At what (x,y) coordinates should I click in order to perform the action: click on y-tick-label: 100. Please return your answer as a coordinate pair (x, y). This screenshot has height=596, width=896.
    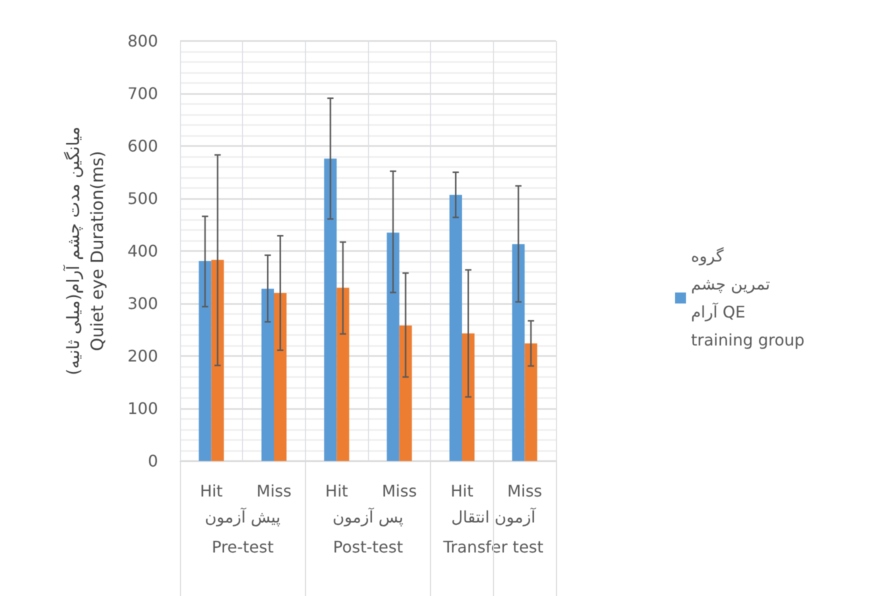
    Looking at the image, I should click on (142, 408).